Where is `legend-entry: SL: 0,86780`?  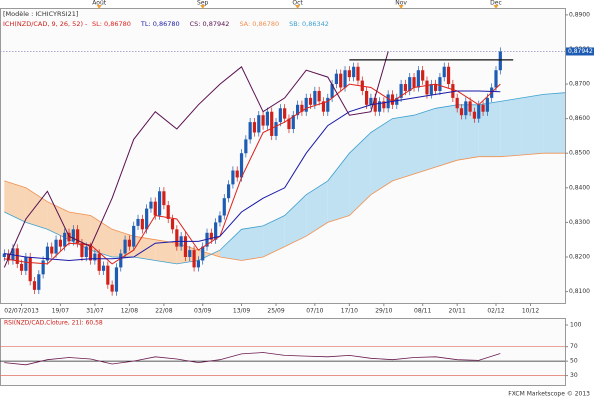
legend-entry: SL: 0,86780 is located at coordinates (111, 24).